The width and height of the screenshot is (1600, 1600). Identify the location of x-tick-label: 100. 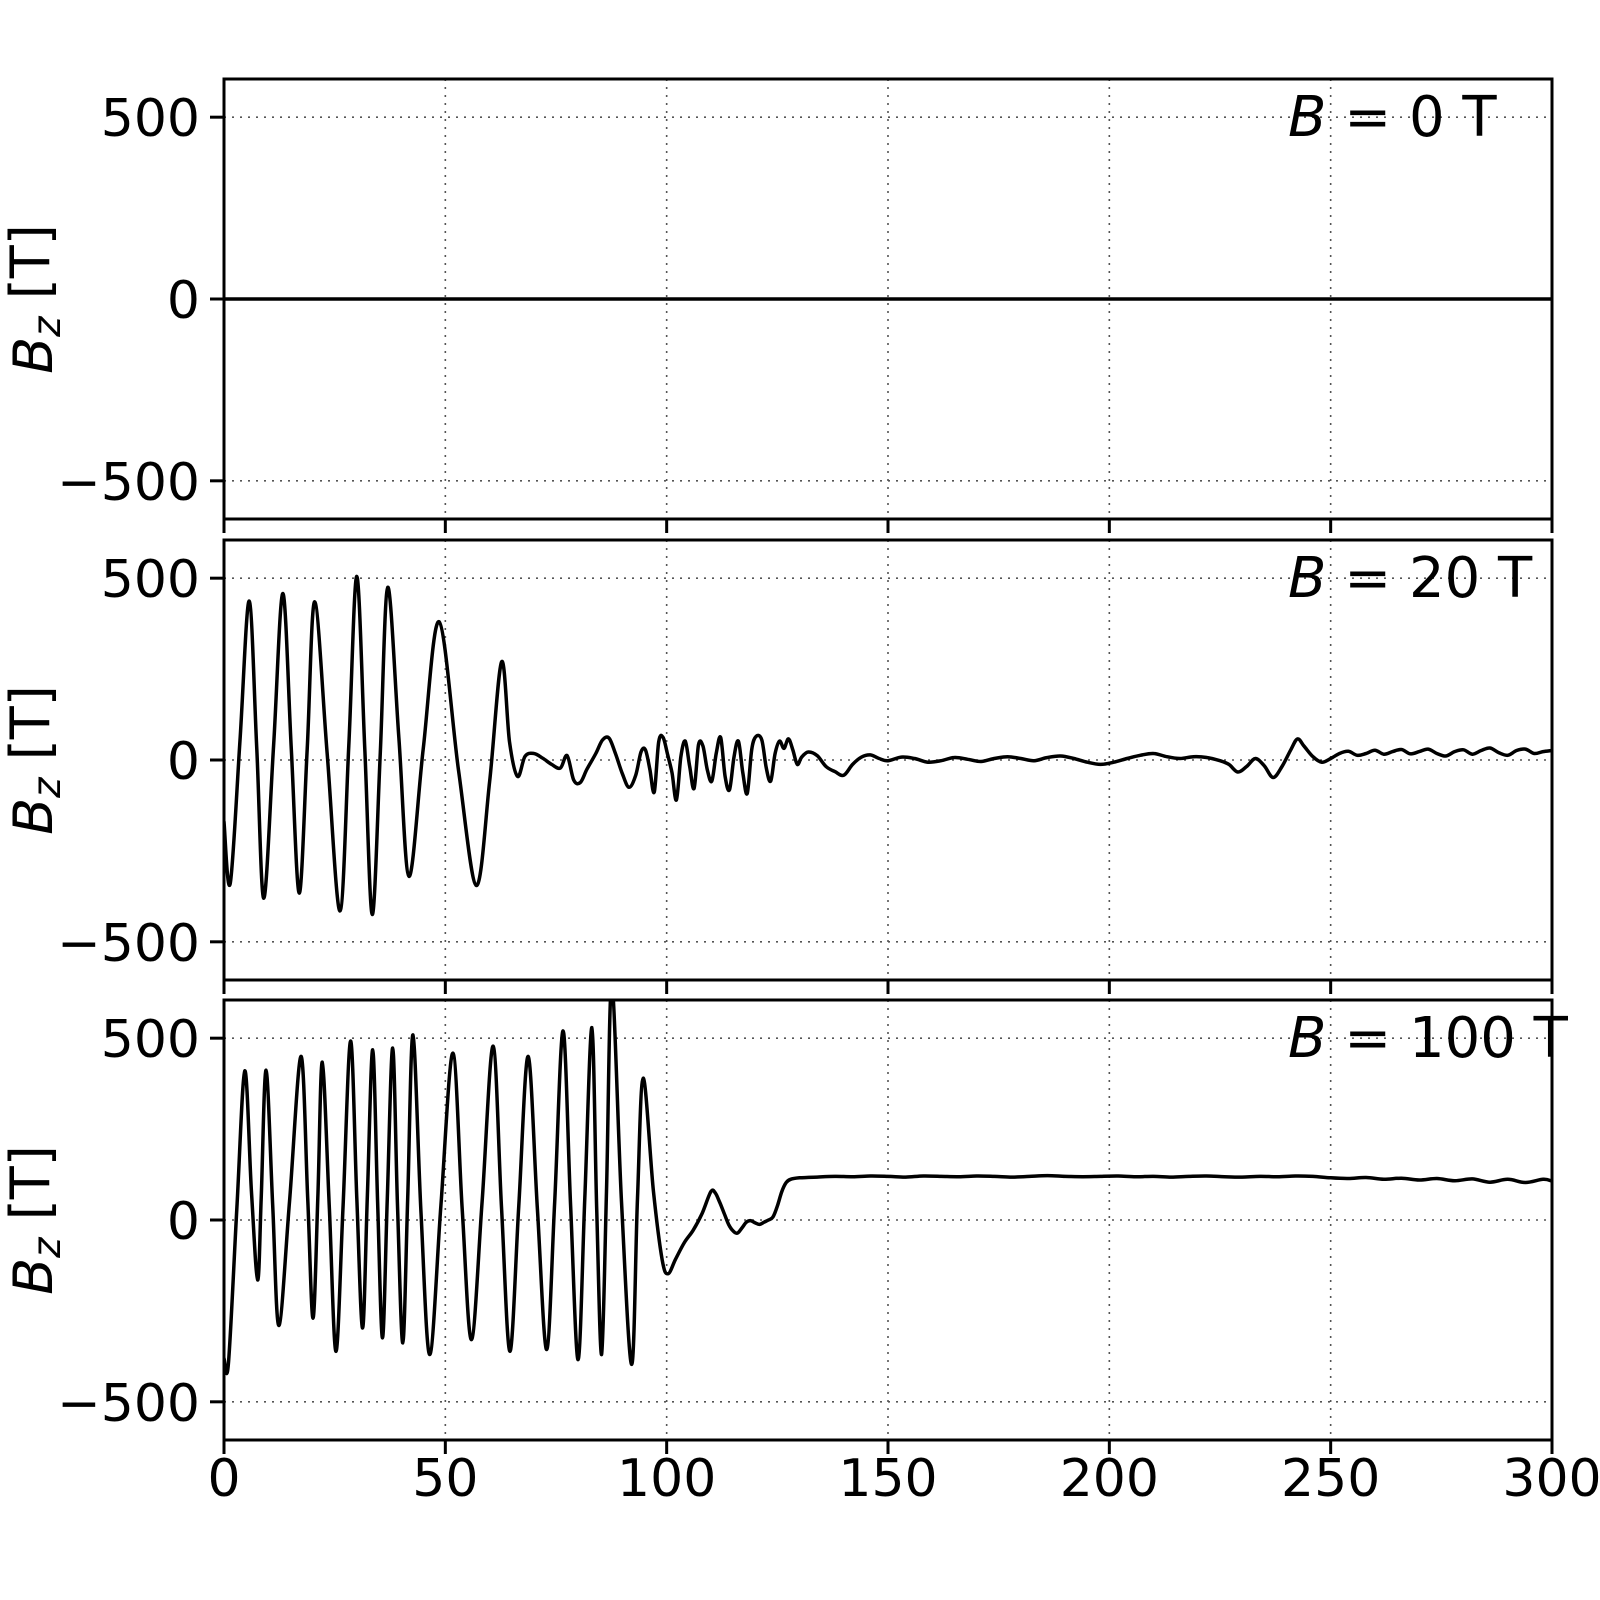
(666, 1479).